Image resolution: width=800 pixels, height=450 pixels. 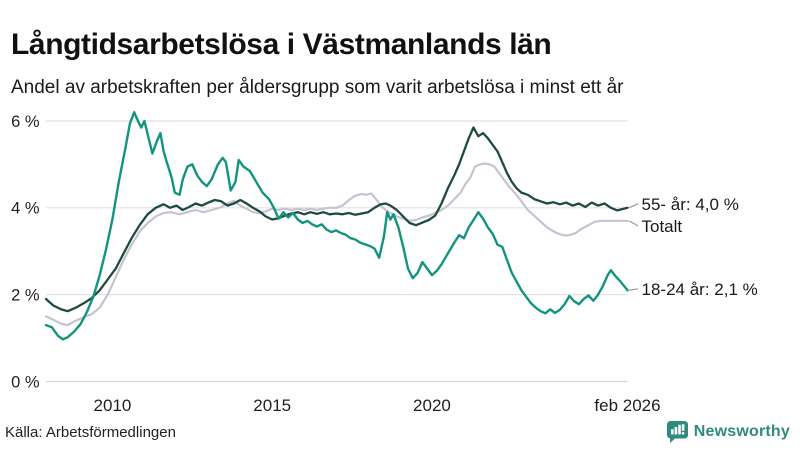 I want to click on y-tick-label: 0 %, so click(x=25, y=382).